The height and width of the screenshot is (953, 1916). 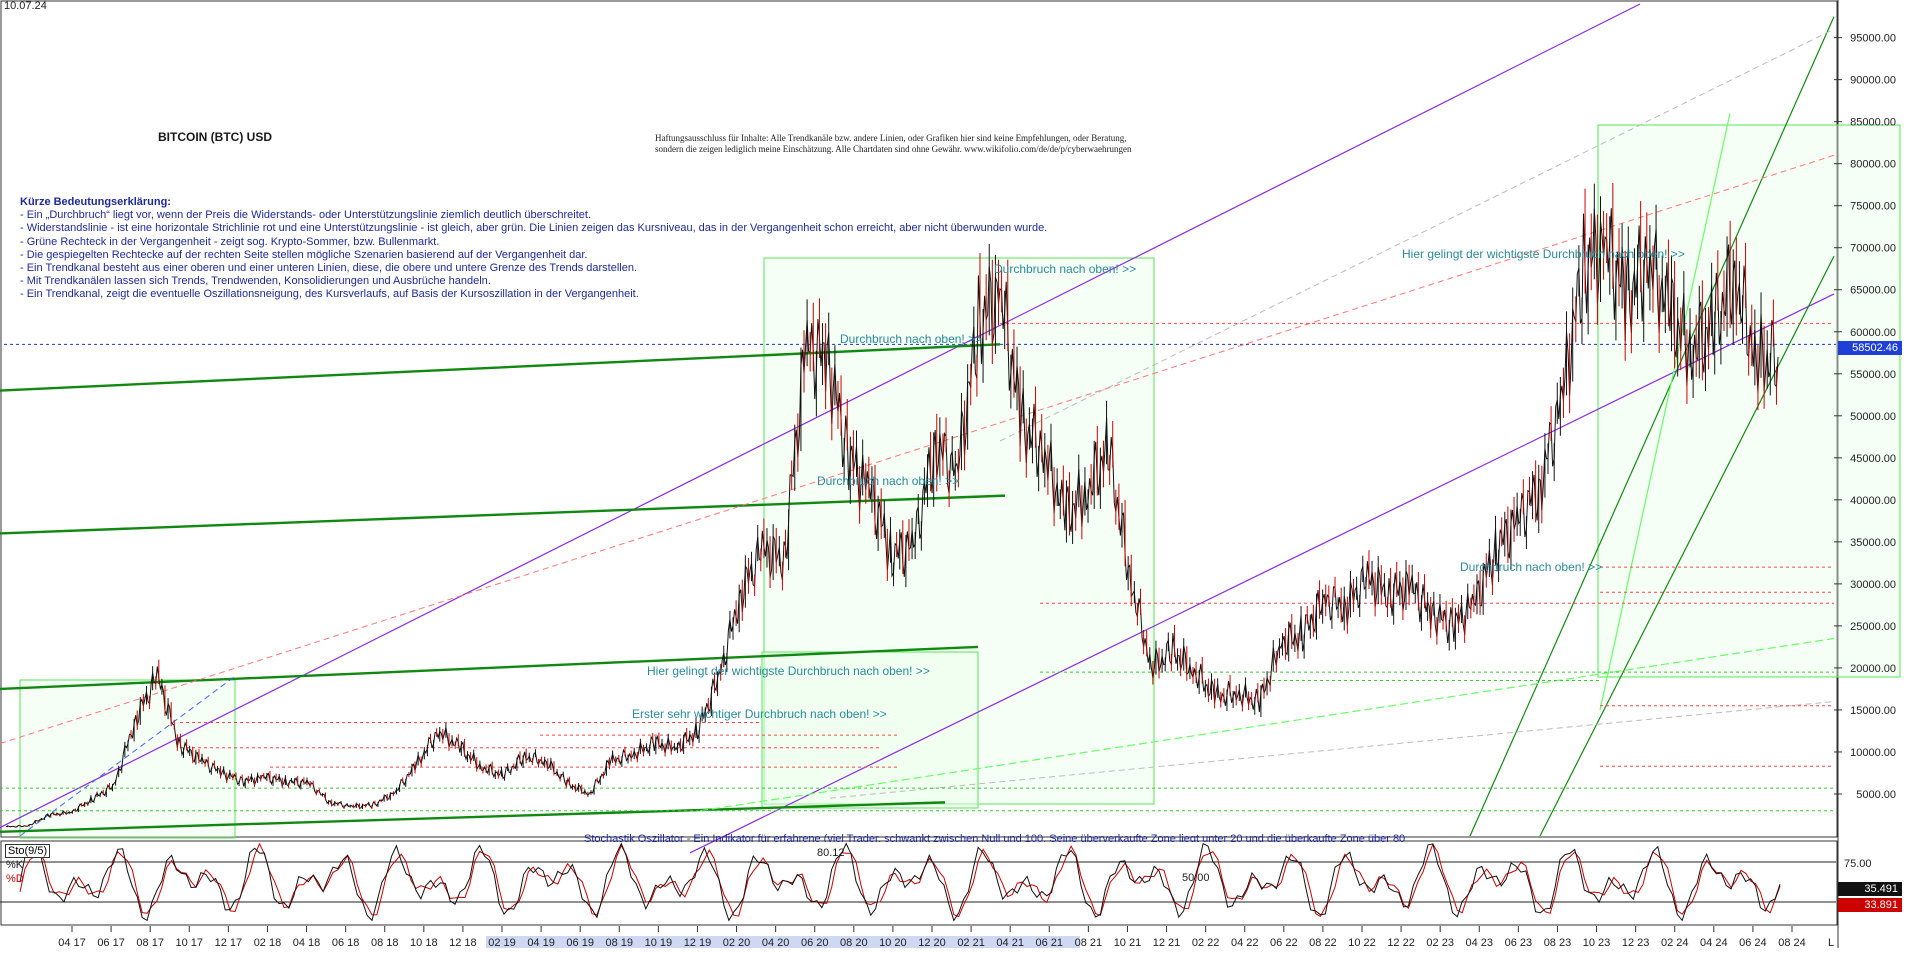 What do you see at coordinates (1876, 795) in the screenshot?
I see `y-tick-label: 5000.00` at bounding box center [1876, 795].